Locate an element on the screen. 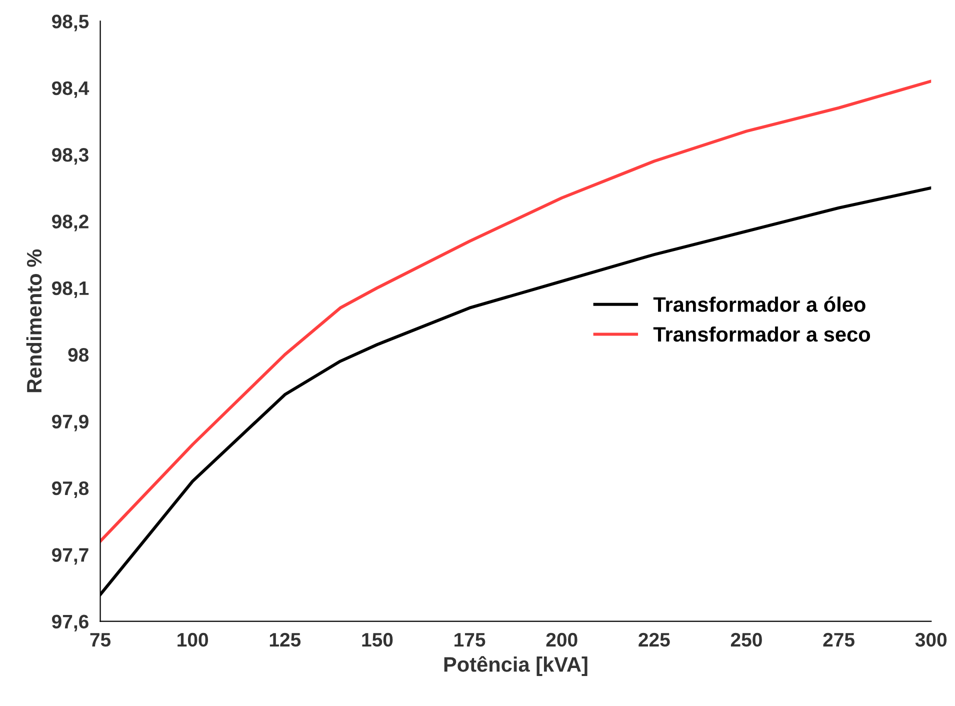 The image size is (955, 706). y-tick-label: 98,5 is located at coordinates (70, 23).